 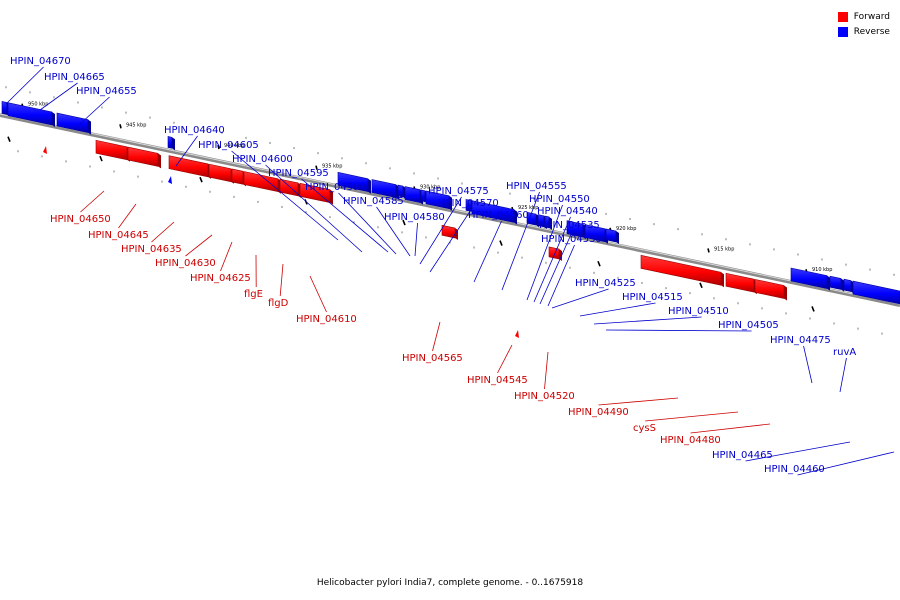 I want to click on forward-gene-label: HPIN_04625, so click(x=220, y=278).